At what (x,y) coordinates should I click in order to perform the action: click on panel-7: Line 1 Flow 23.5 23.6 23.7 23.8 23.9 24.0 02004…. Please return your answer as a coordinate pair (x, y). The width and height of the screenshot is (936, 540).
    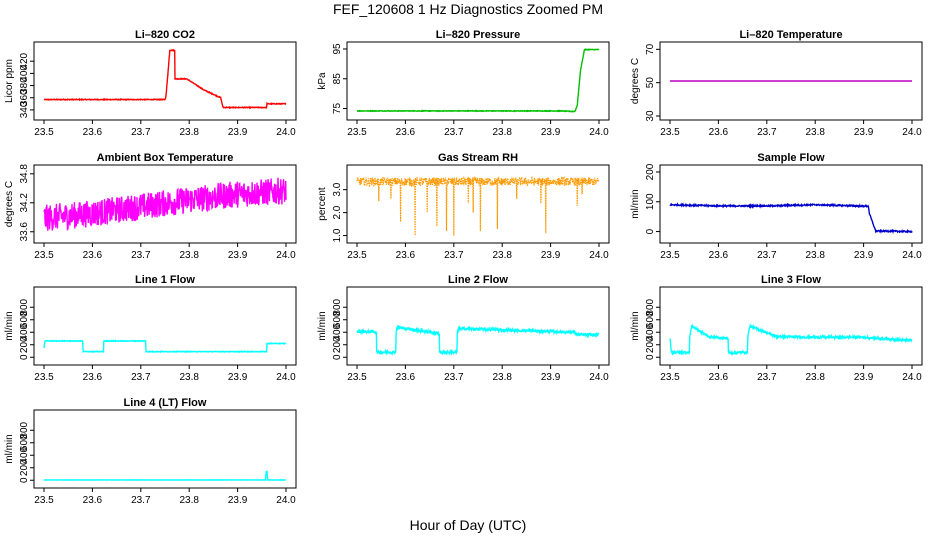
    Looking at the image, I should click on (150, 328).